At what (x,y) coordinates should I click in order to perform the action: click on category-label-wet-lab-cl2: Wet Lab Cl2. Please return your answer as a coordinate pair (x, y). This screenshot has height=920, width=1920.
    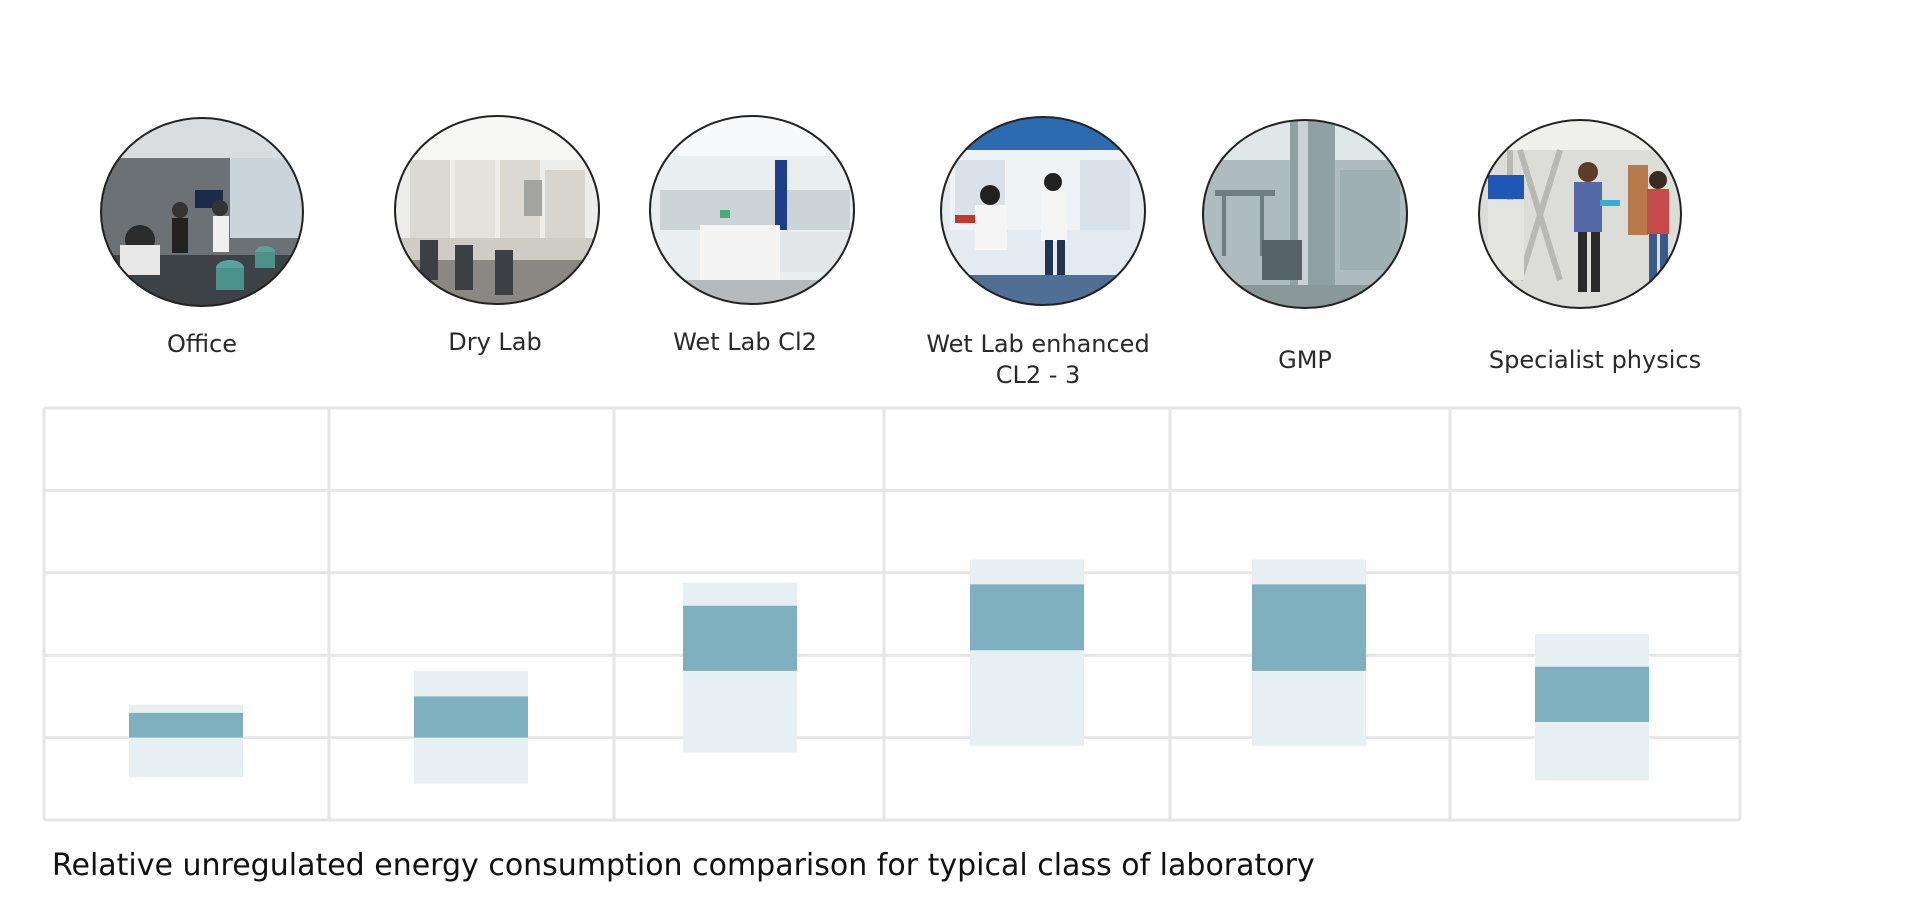
    Looking at the image, I should click on (745, 342).